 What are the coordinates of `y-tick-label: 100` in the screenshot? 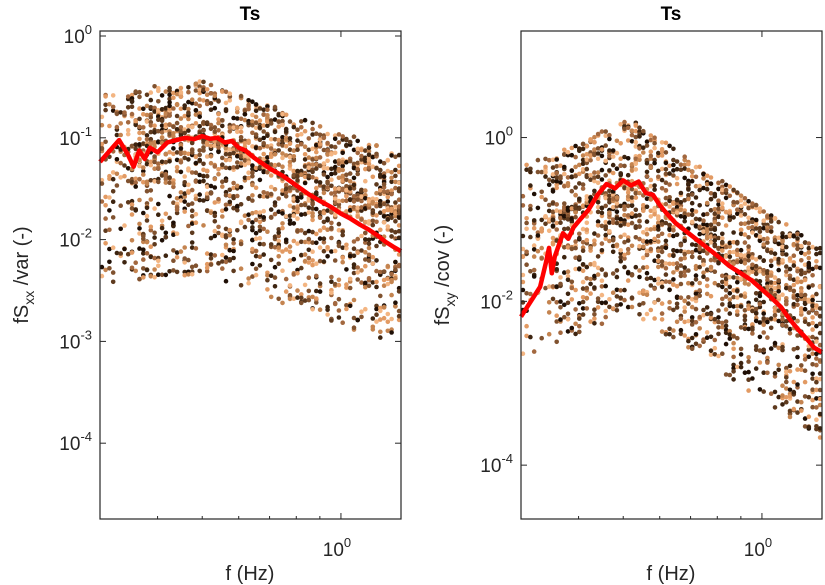 It's located at (499, 137).